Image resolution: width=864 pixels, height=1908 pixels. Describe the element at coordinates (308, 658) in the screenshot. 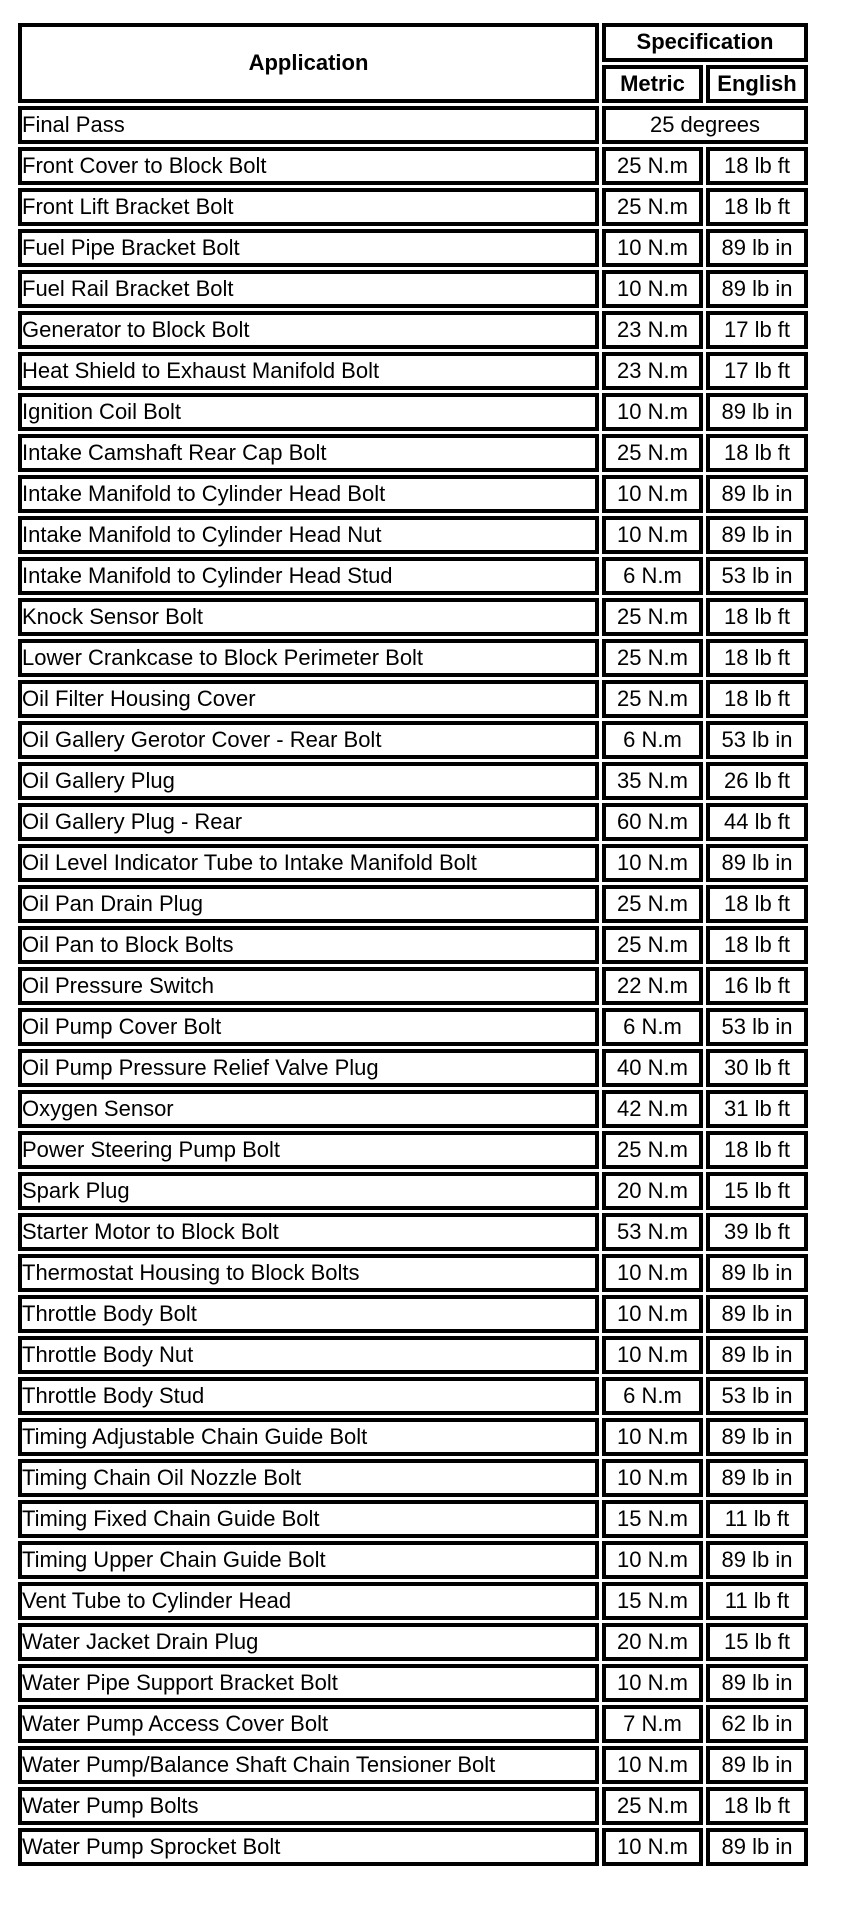

I see `application-cell: Lower Crankcase to Block Perimeter Bolt` at that location.